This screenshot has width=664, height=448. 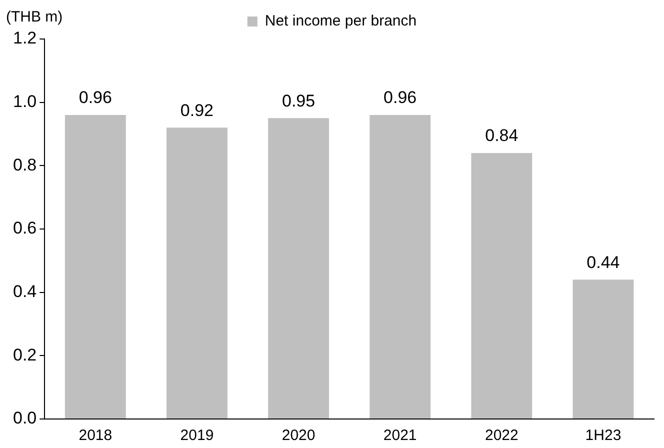 I want to click on y-tick-label: 1.0, so click(x=24, y=102).